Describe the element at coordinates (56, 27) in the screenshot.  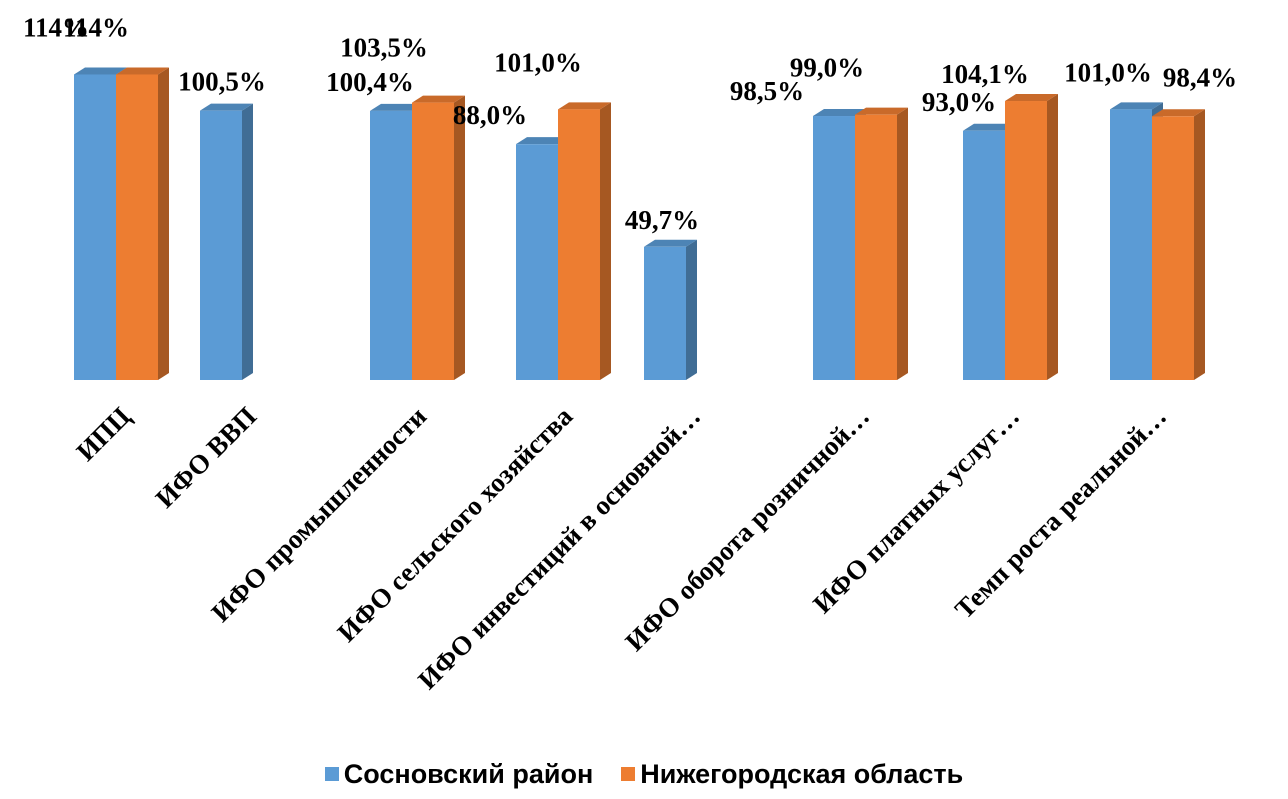
I see `data-label-1-1: 114%` at that location.